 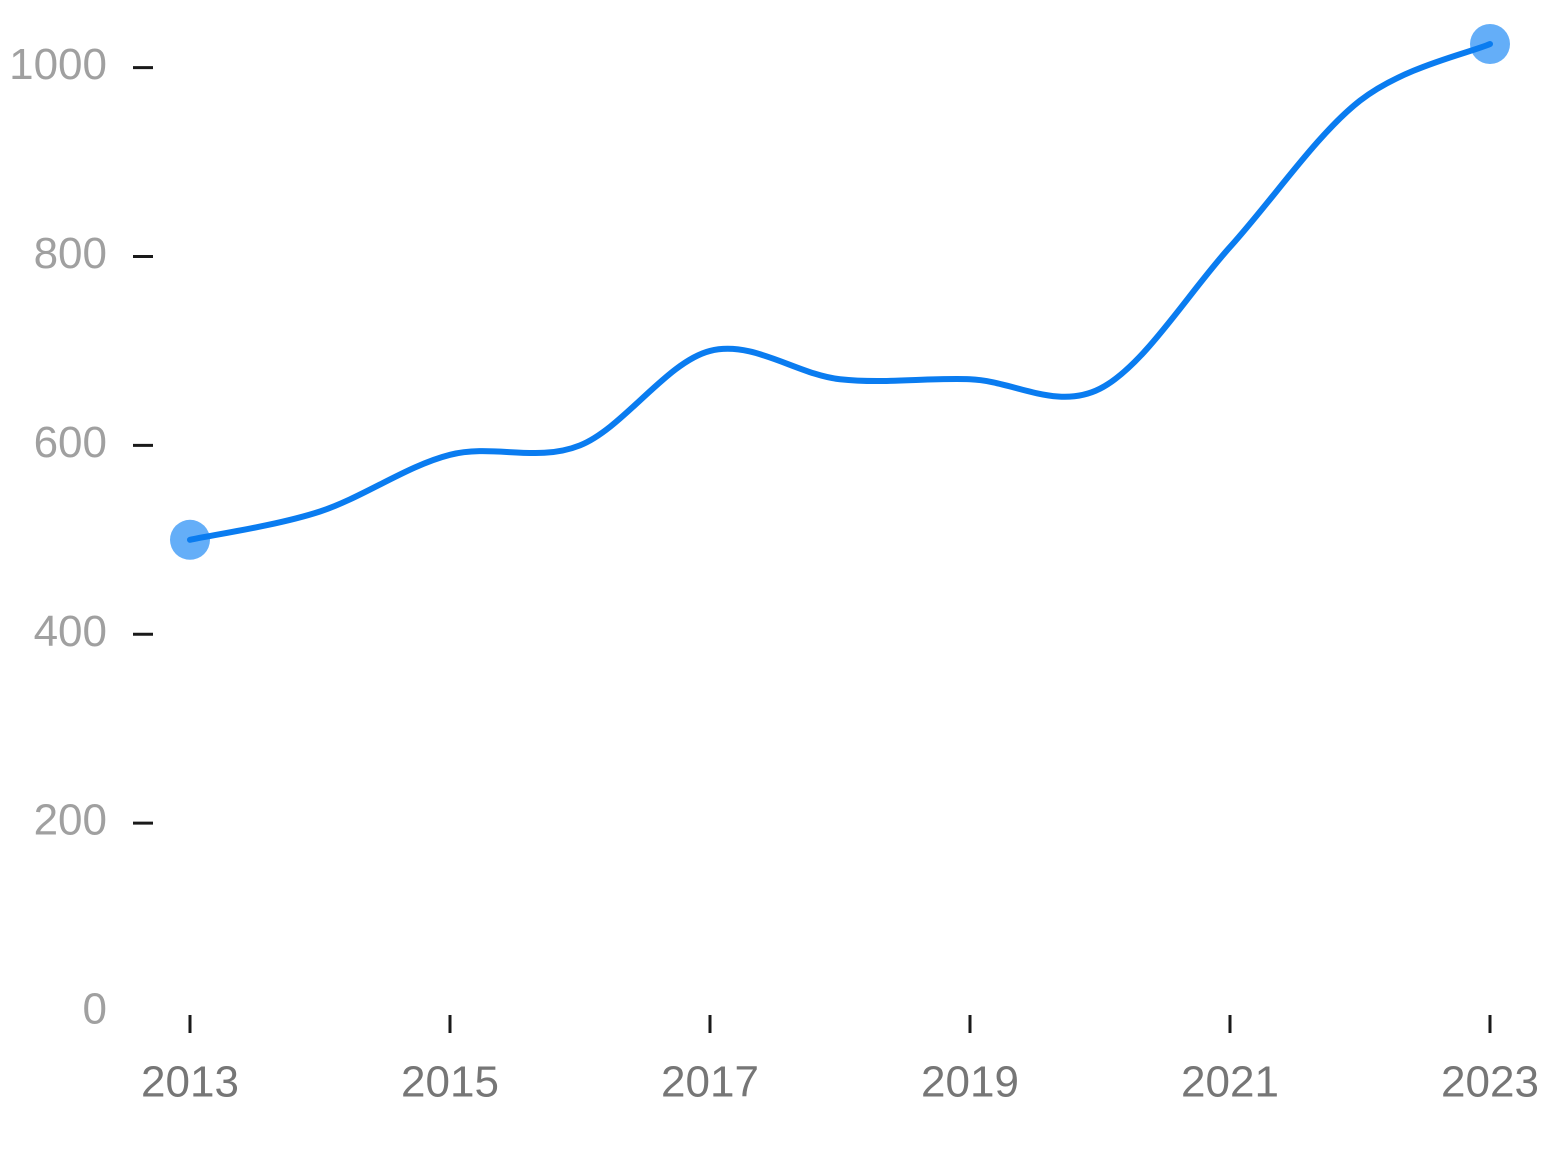 I want to click on x-tick-label: 2021, so click(x=1230, y=1082).